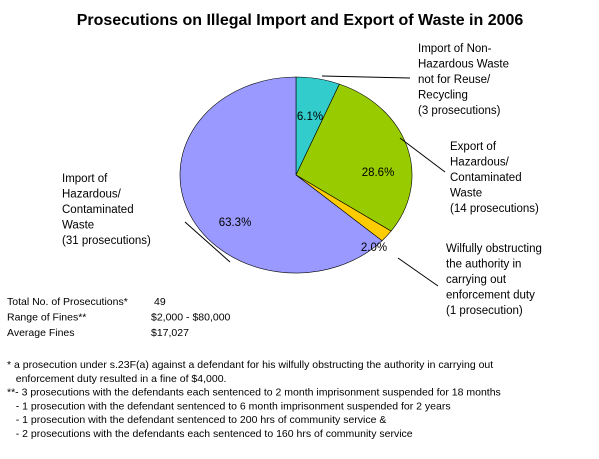  What do you see at coordinates (191, 318) in the screenshot?
I see `summary-value: $2,000 - $80,000` at bounding box center [191, 318].